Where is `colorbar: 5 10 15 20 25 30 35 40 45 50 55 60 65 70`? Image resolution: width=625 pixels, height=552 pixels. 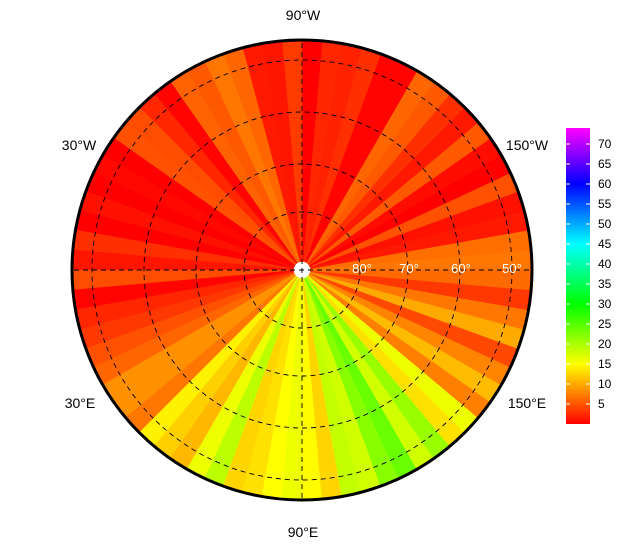 colorbar: 5 10 15 20 25 30 35 40 45 50 55 60 65 70 is located at coordinates (589, 276).